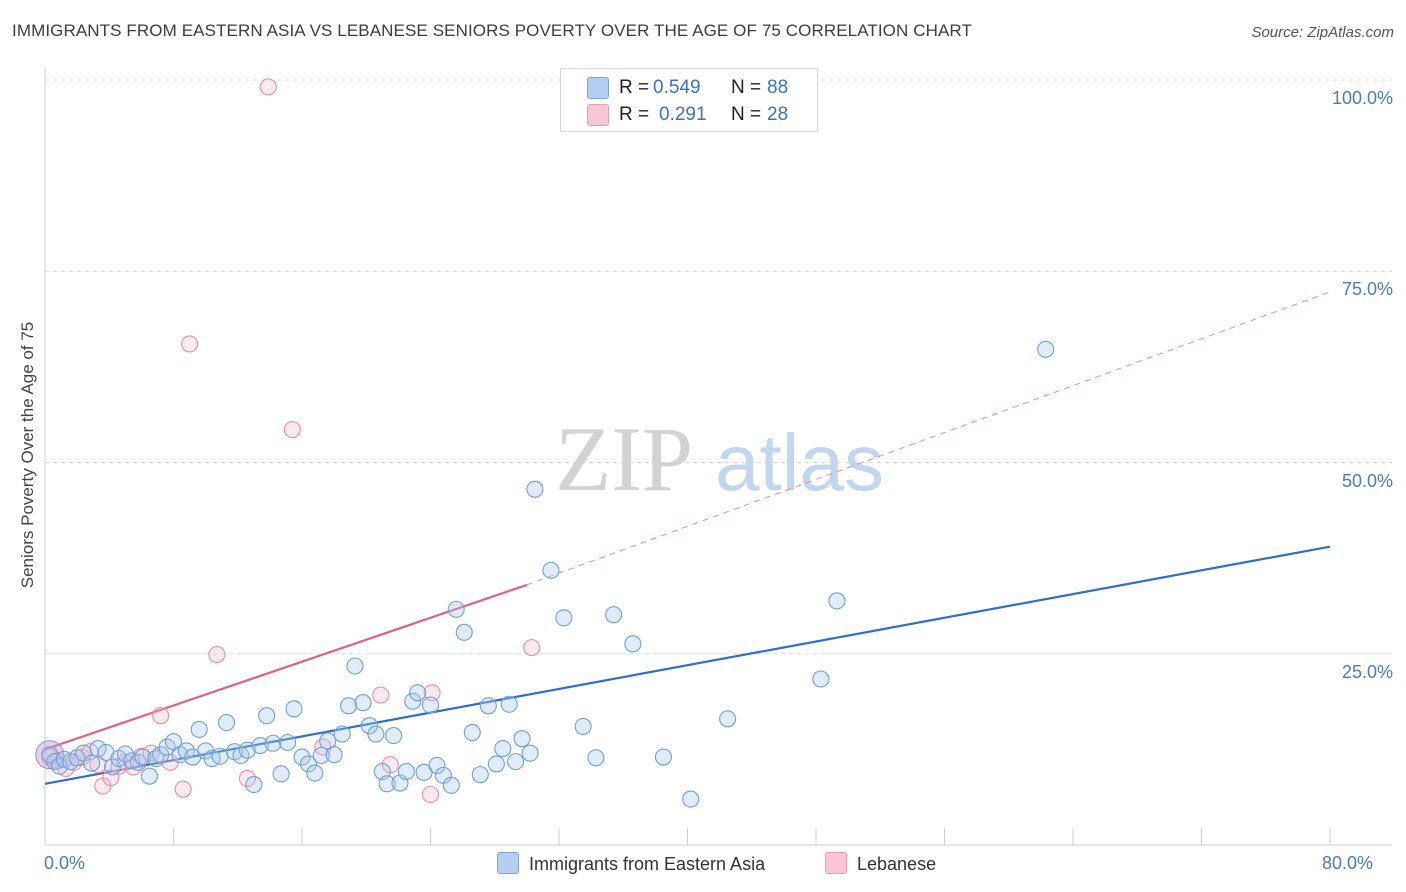 The image size is (1406, 892). I want to click on legend-swatch-eastern-asia, so click(598, 88).